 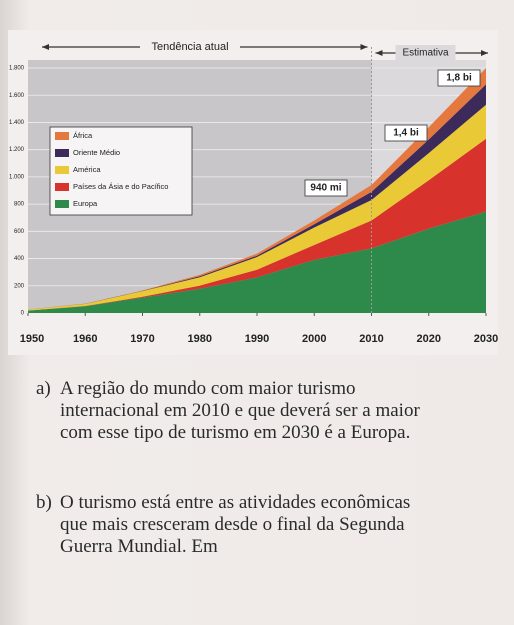 I want to click on x-tick-label: 1950, so click(x=32, y=339).